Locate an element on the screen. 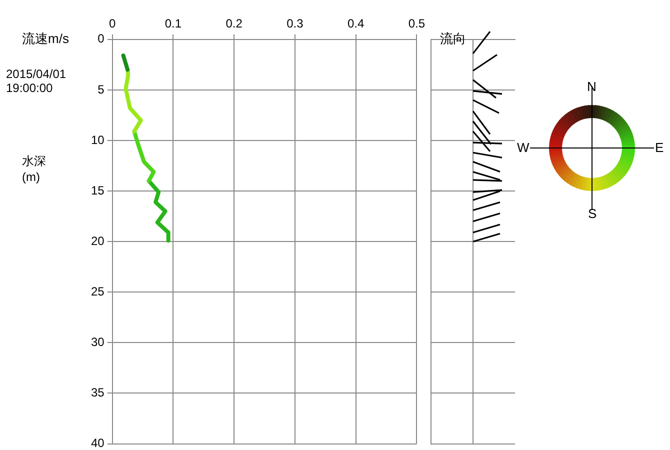 The height and width of the screenshot is (450, 670). y-tick-label: 35 is located at coordinates (97, 393).